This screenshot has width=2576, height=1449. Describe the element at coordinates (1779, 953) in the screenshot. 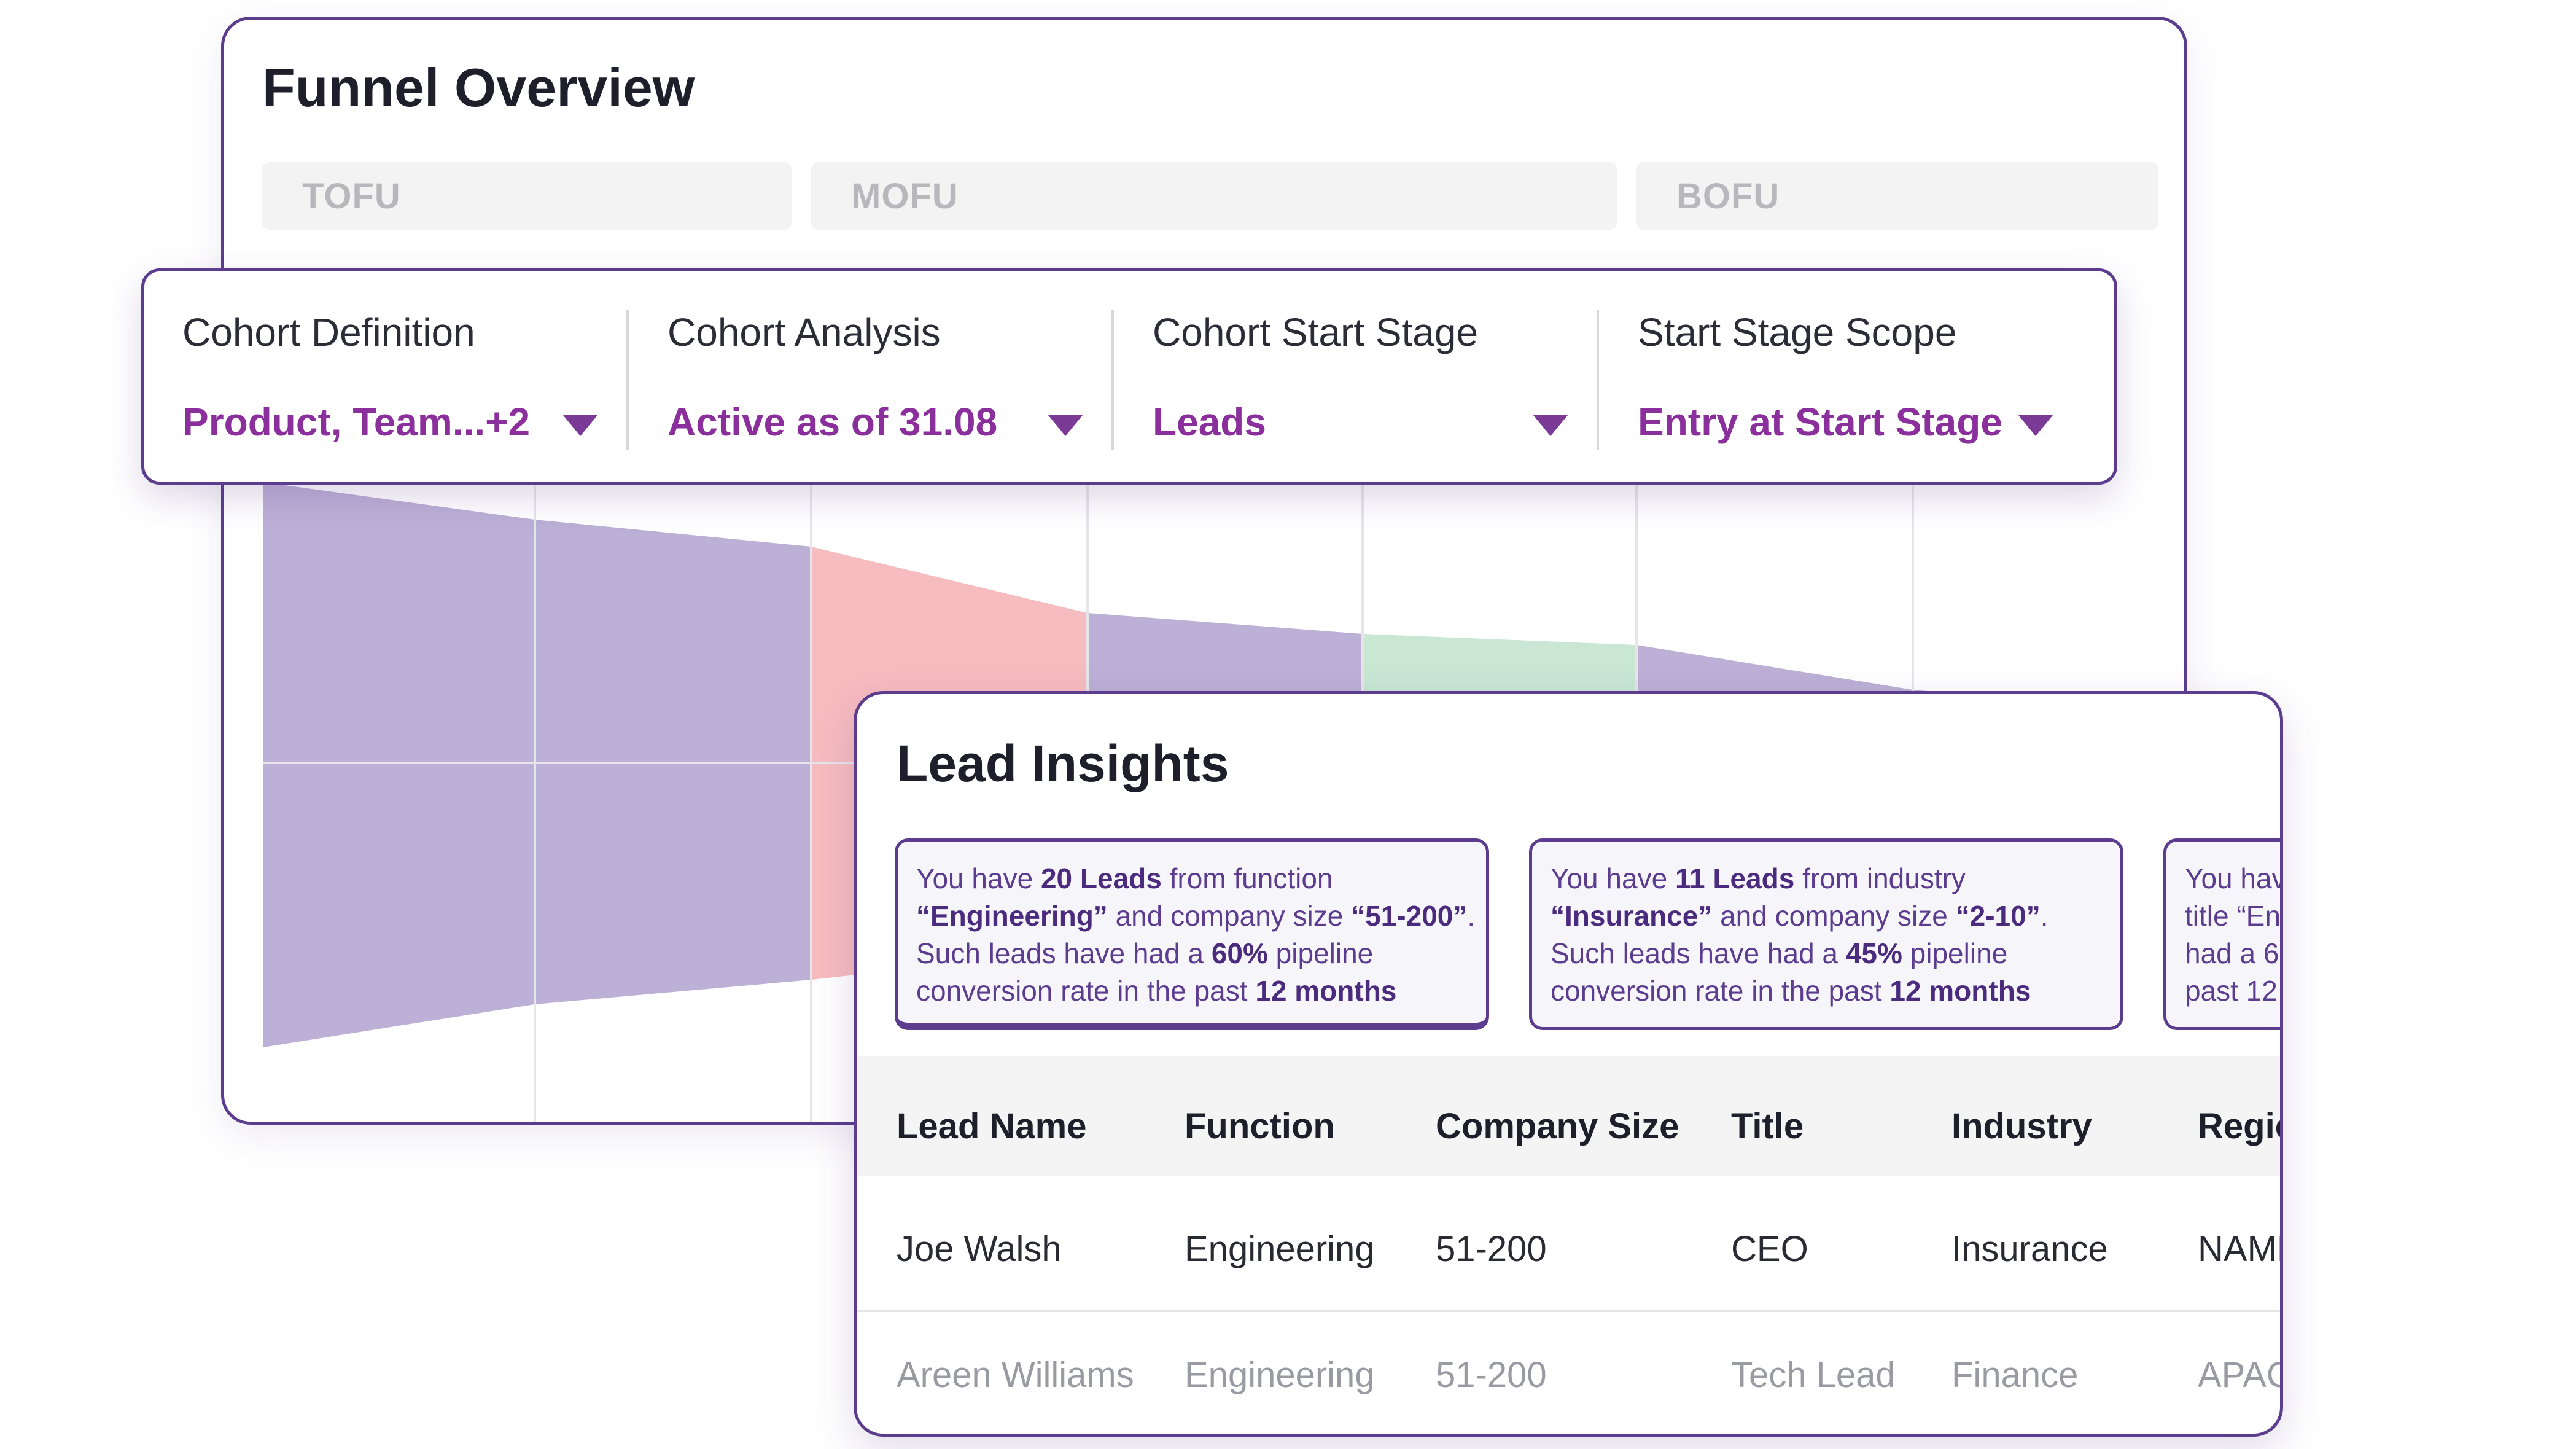

I see `insight-line: Such leads have had a 45% pipeline` at that location.